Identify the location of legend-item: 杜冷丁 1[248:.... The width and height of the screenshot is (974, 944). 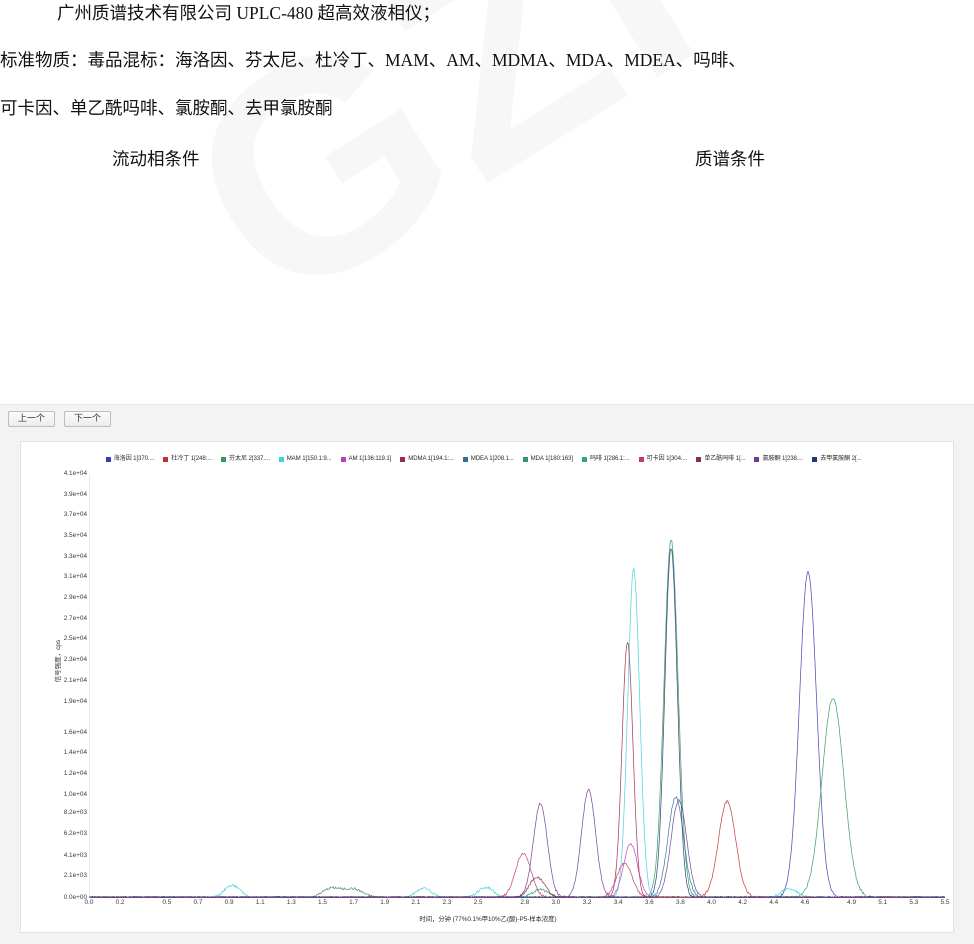
(187, 458).